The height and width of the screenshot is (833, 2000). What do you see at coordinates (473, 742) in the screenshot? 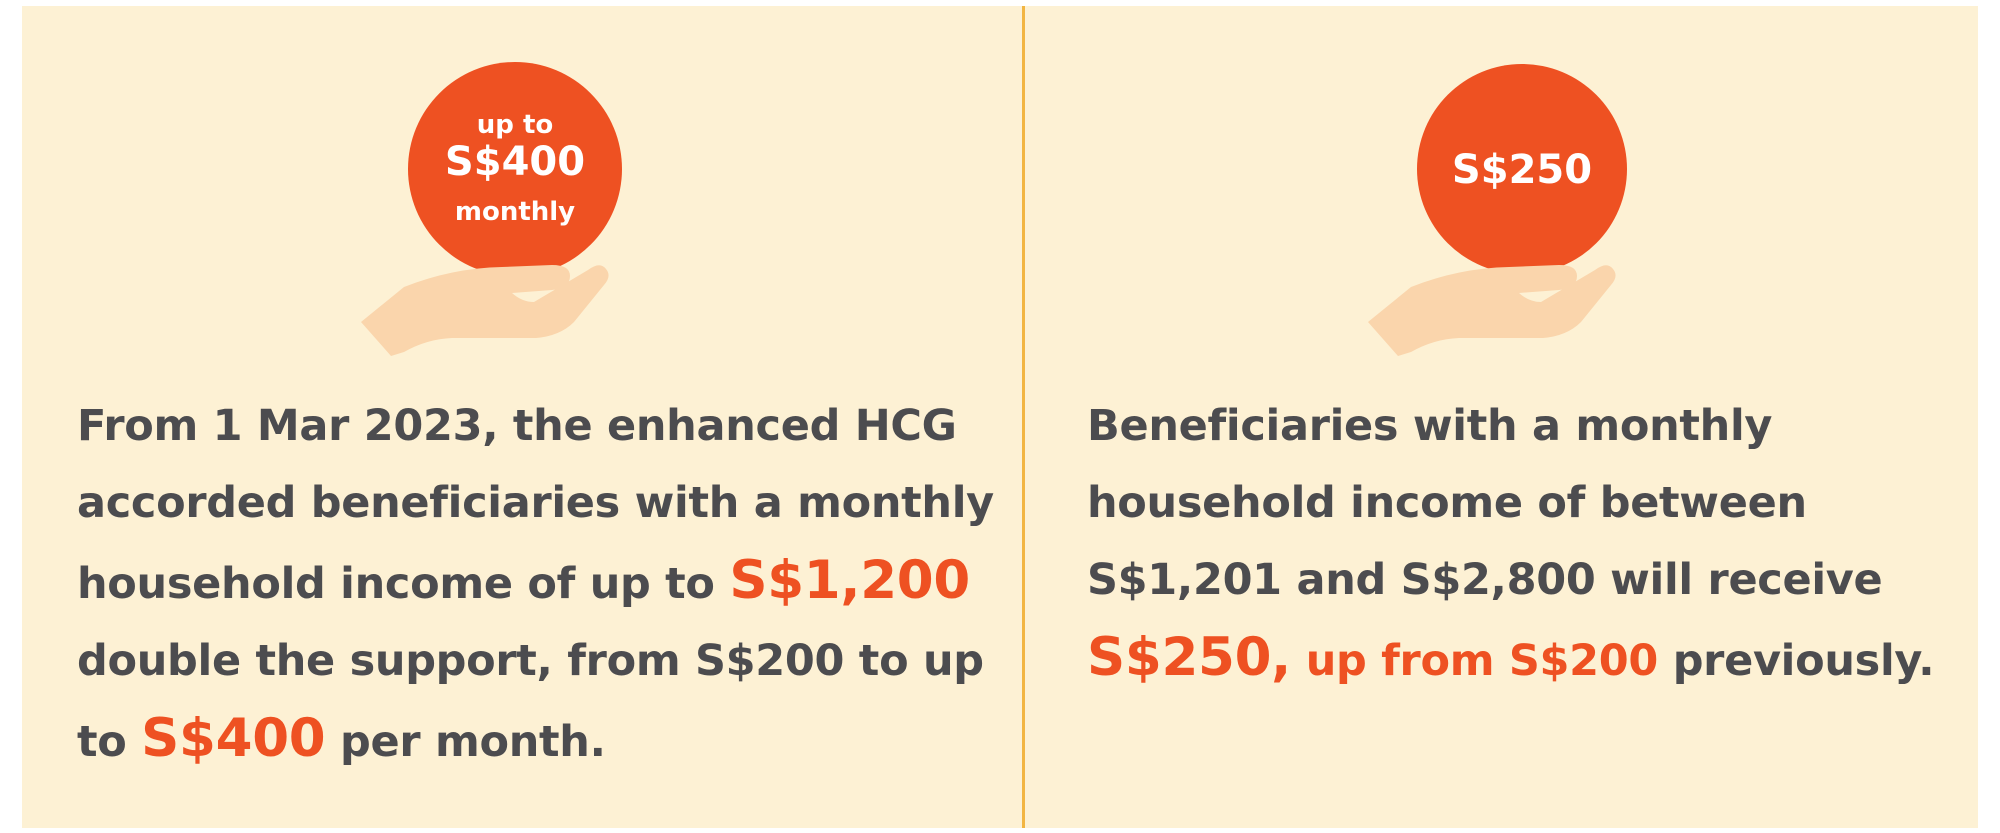
I see `text-part: per month.` at bounding box center [473, 742].